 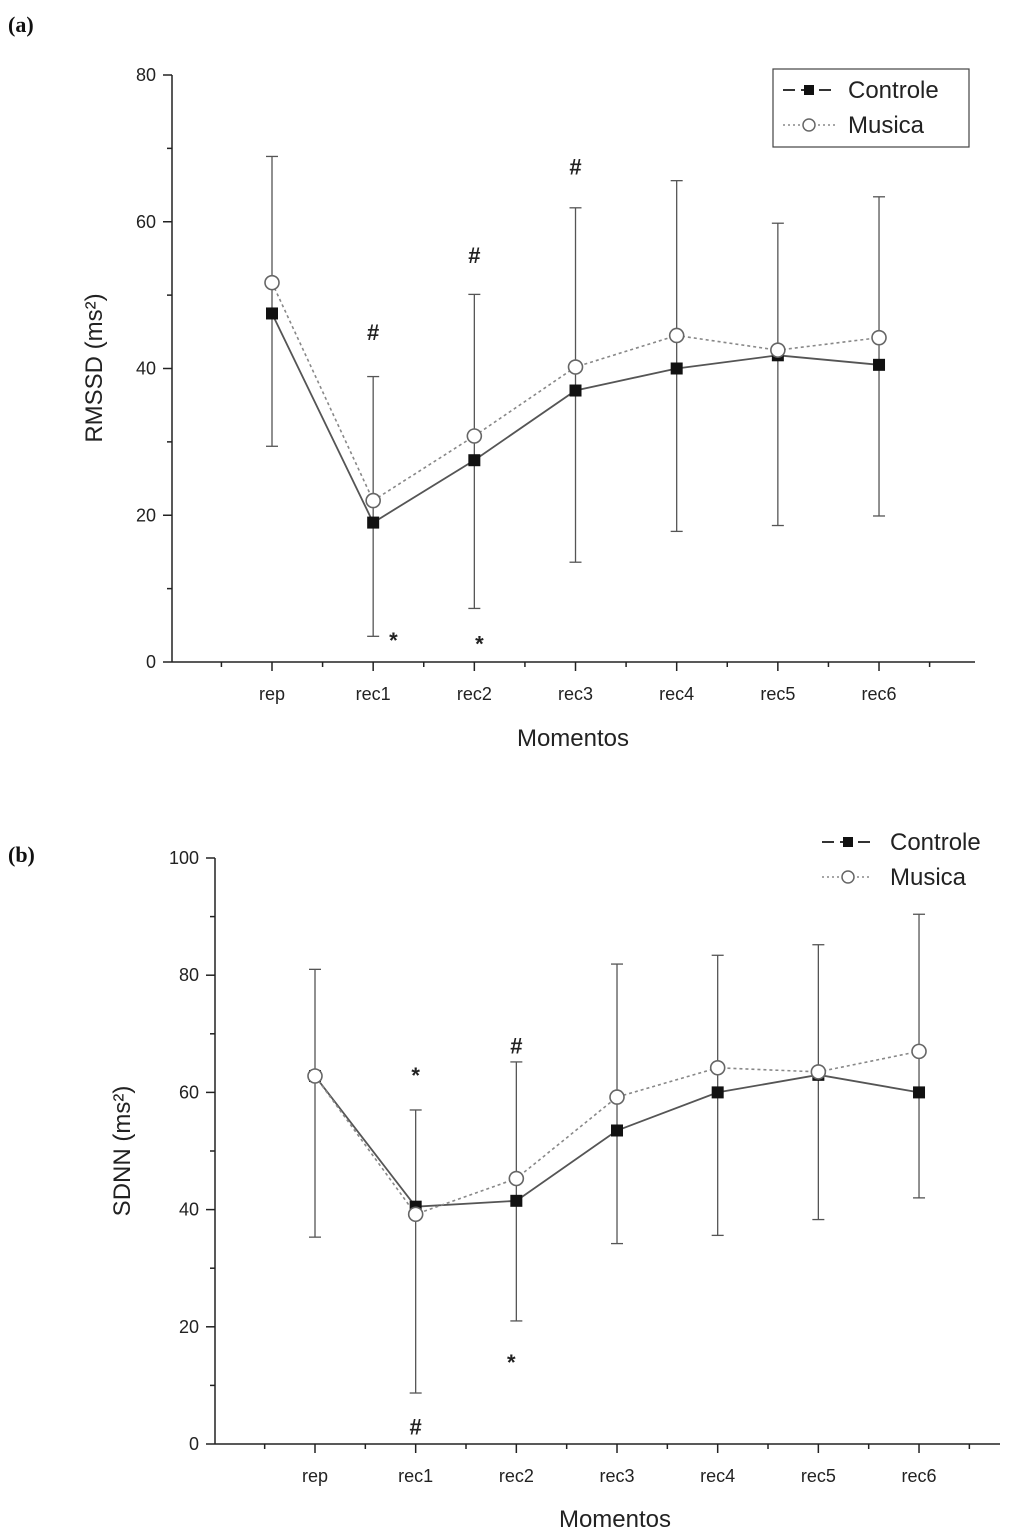 I want to click on panel-b-legend-musica-marker, so click(x=848, y=877).